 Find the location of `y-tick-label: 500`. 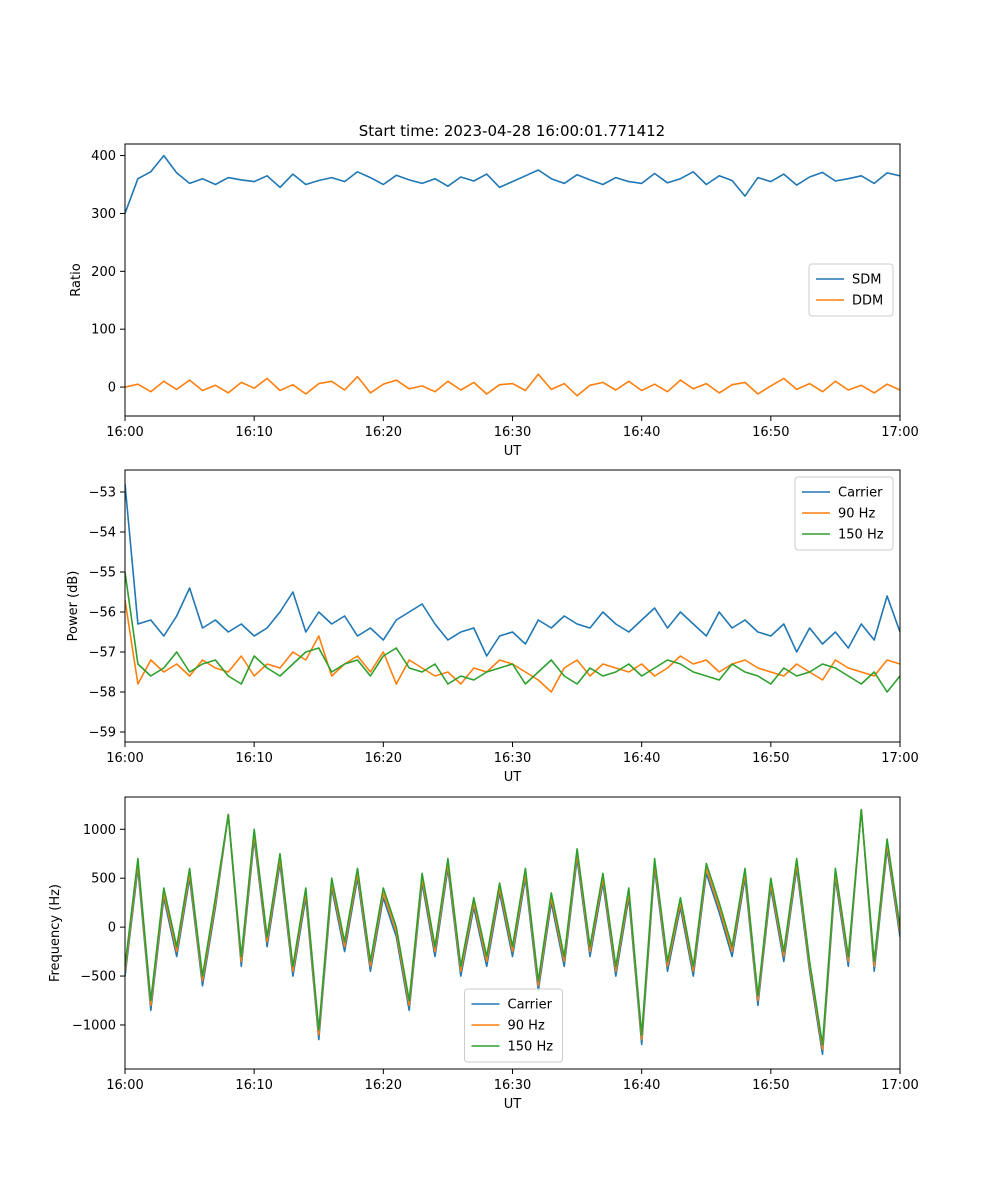

y-tick-label: 500 is located at coordinates (103, 879).